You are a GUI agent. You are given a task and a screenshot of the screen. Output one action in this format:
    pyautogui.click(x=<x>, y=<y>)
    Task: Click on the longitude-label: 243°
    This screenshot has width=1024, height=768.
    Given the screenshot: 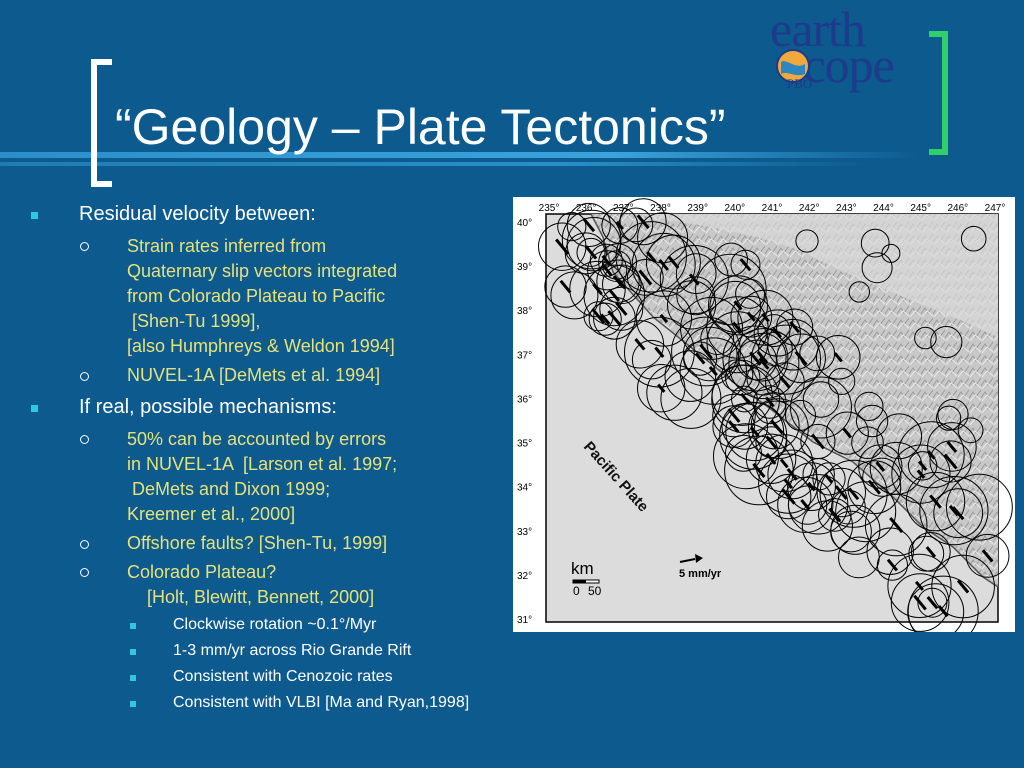 What is the action you would take?
    pyautogui.click(x=846, y=208)
    